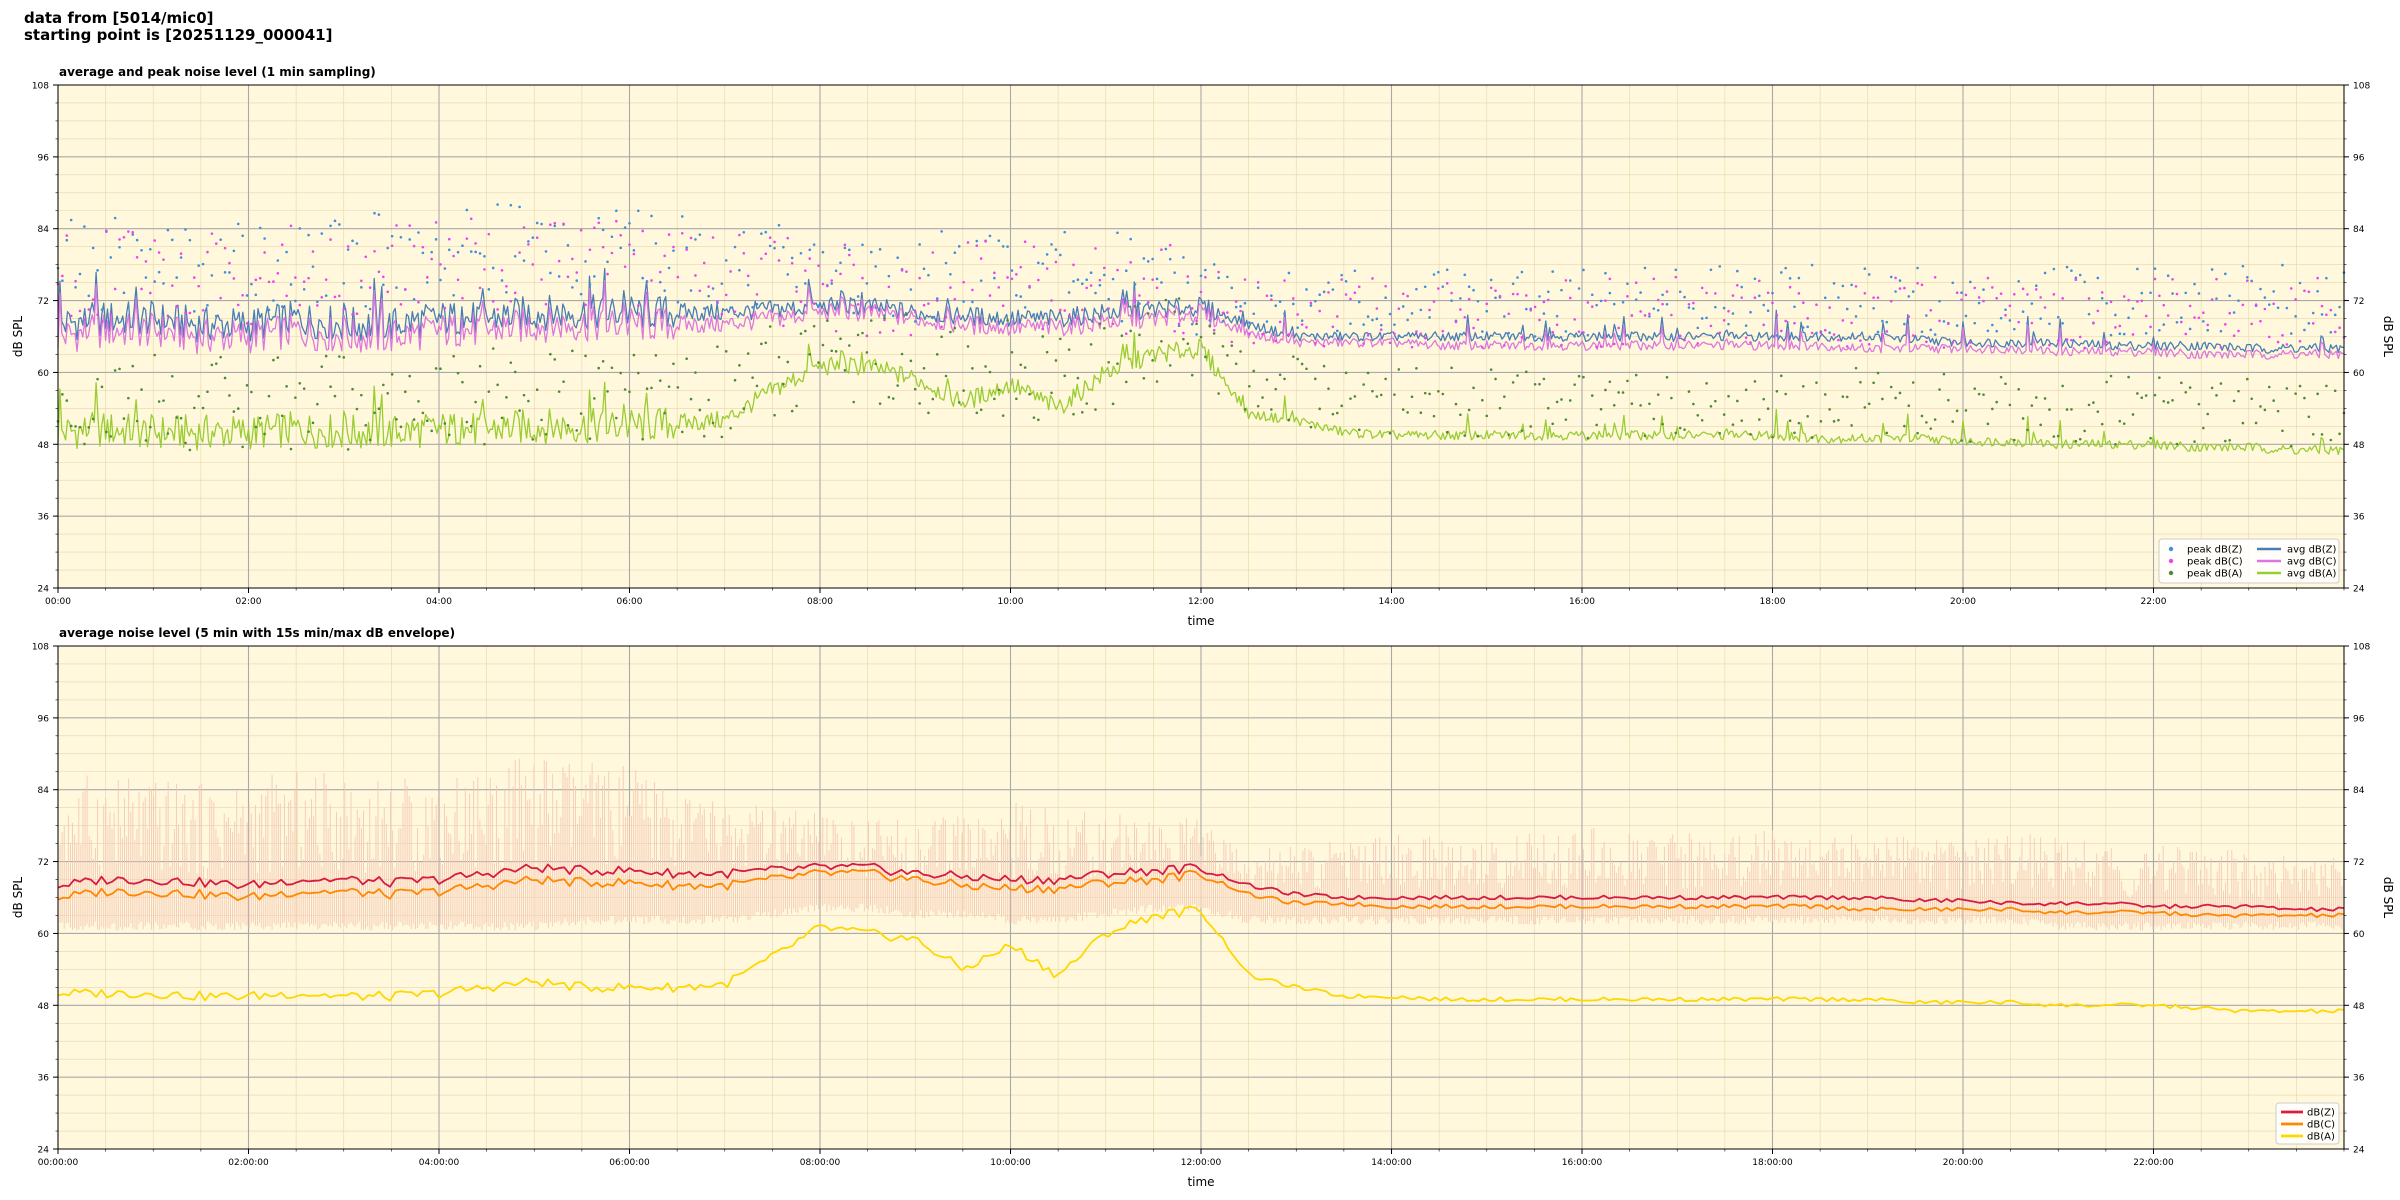  What do you see at coordinates (1582, 602) in the screenshot?
I see `x-tick-label: 16:00` at bounding box center [1582, 602].